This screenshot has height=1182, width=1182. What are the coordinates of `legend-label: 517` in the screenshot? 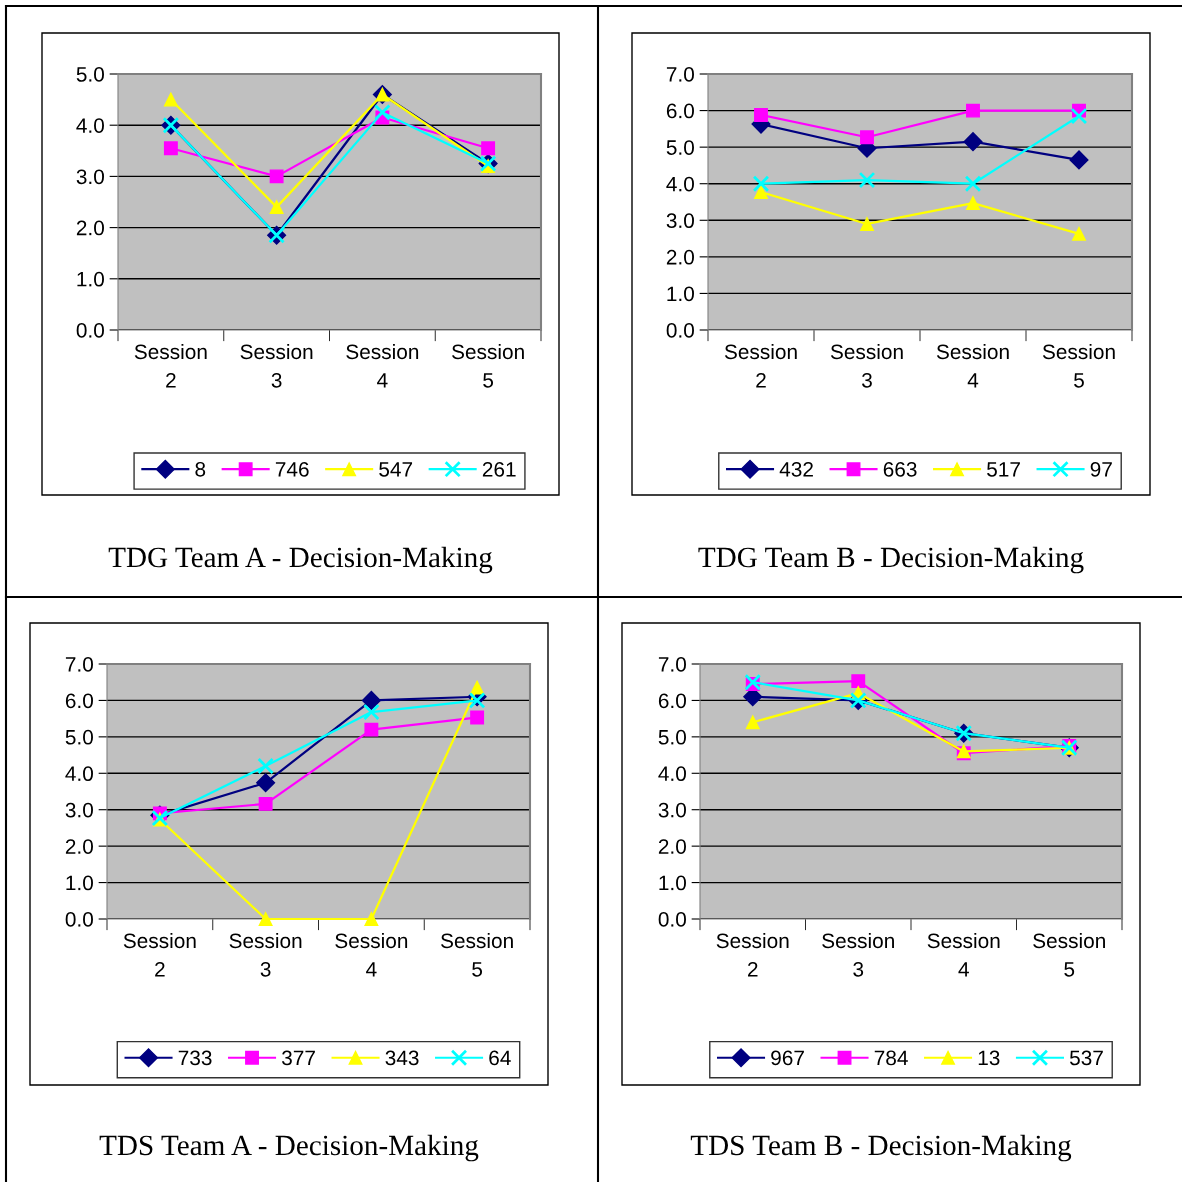 It's located at (1003, 469).